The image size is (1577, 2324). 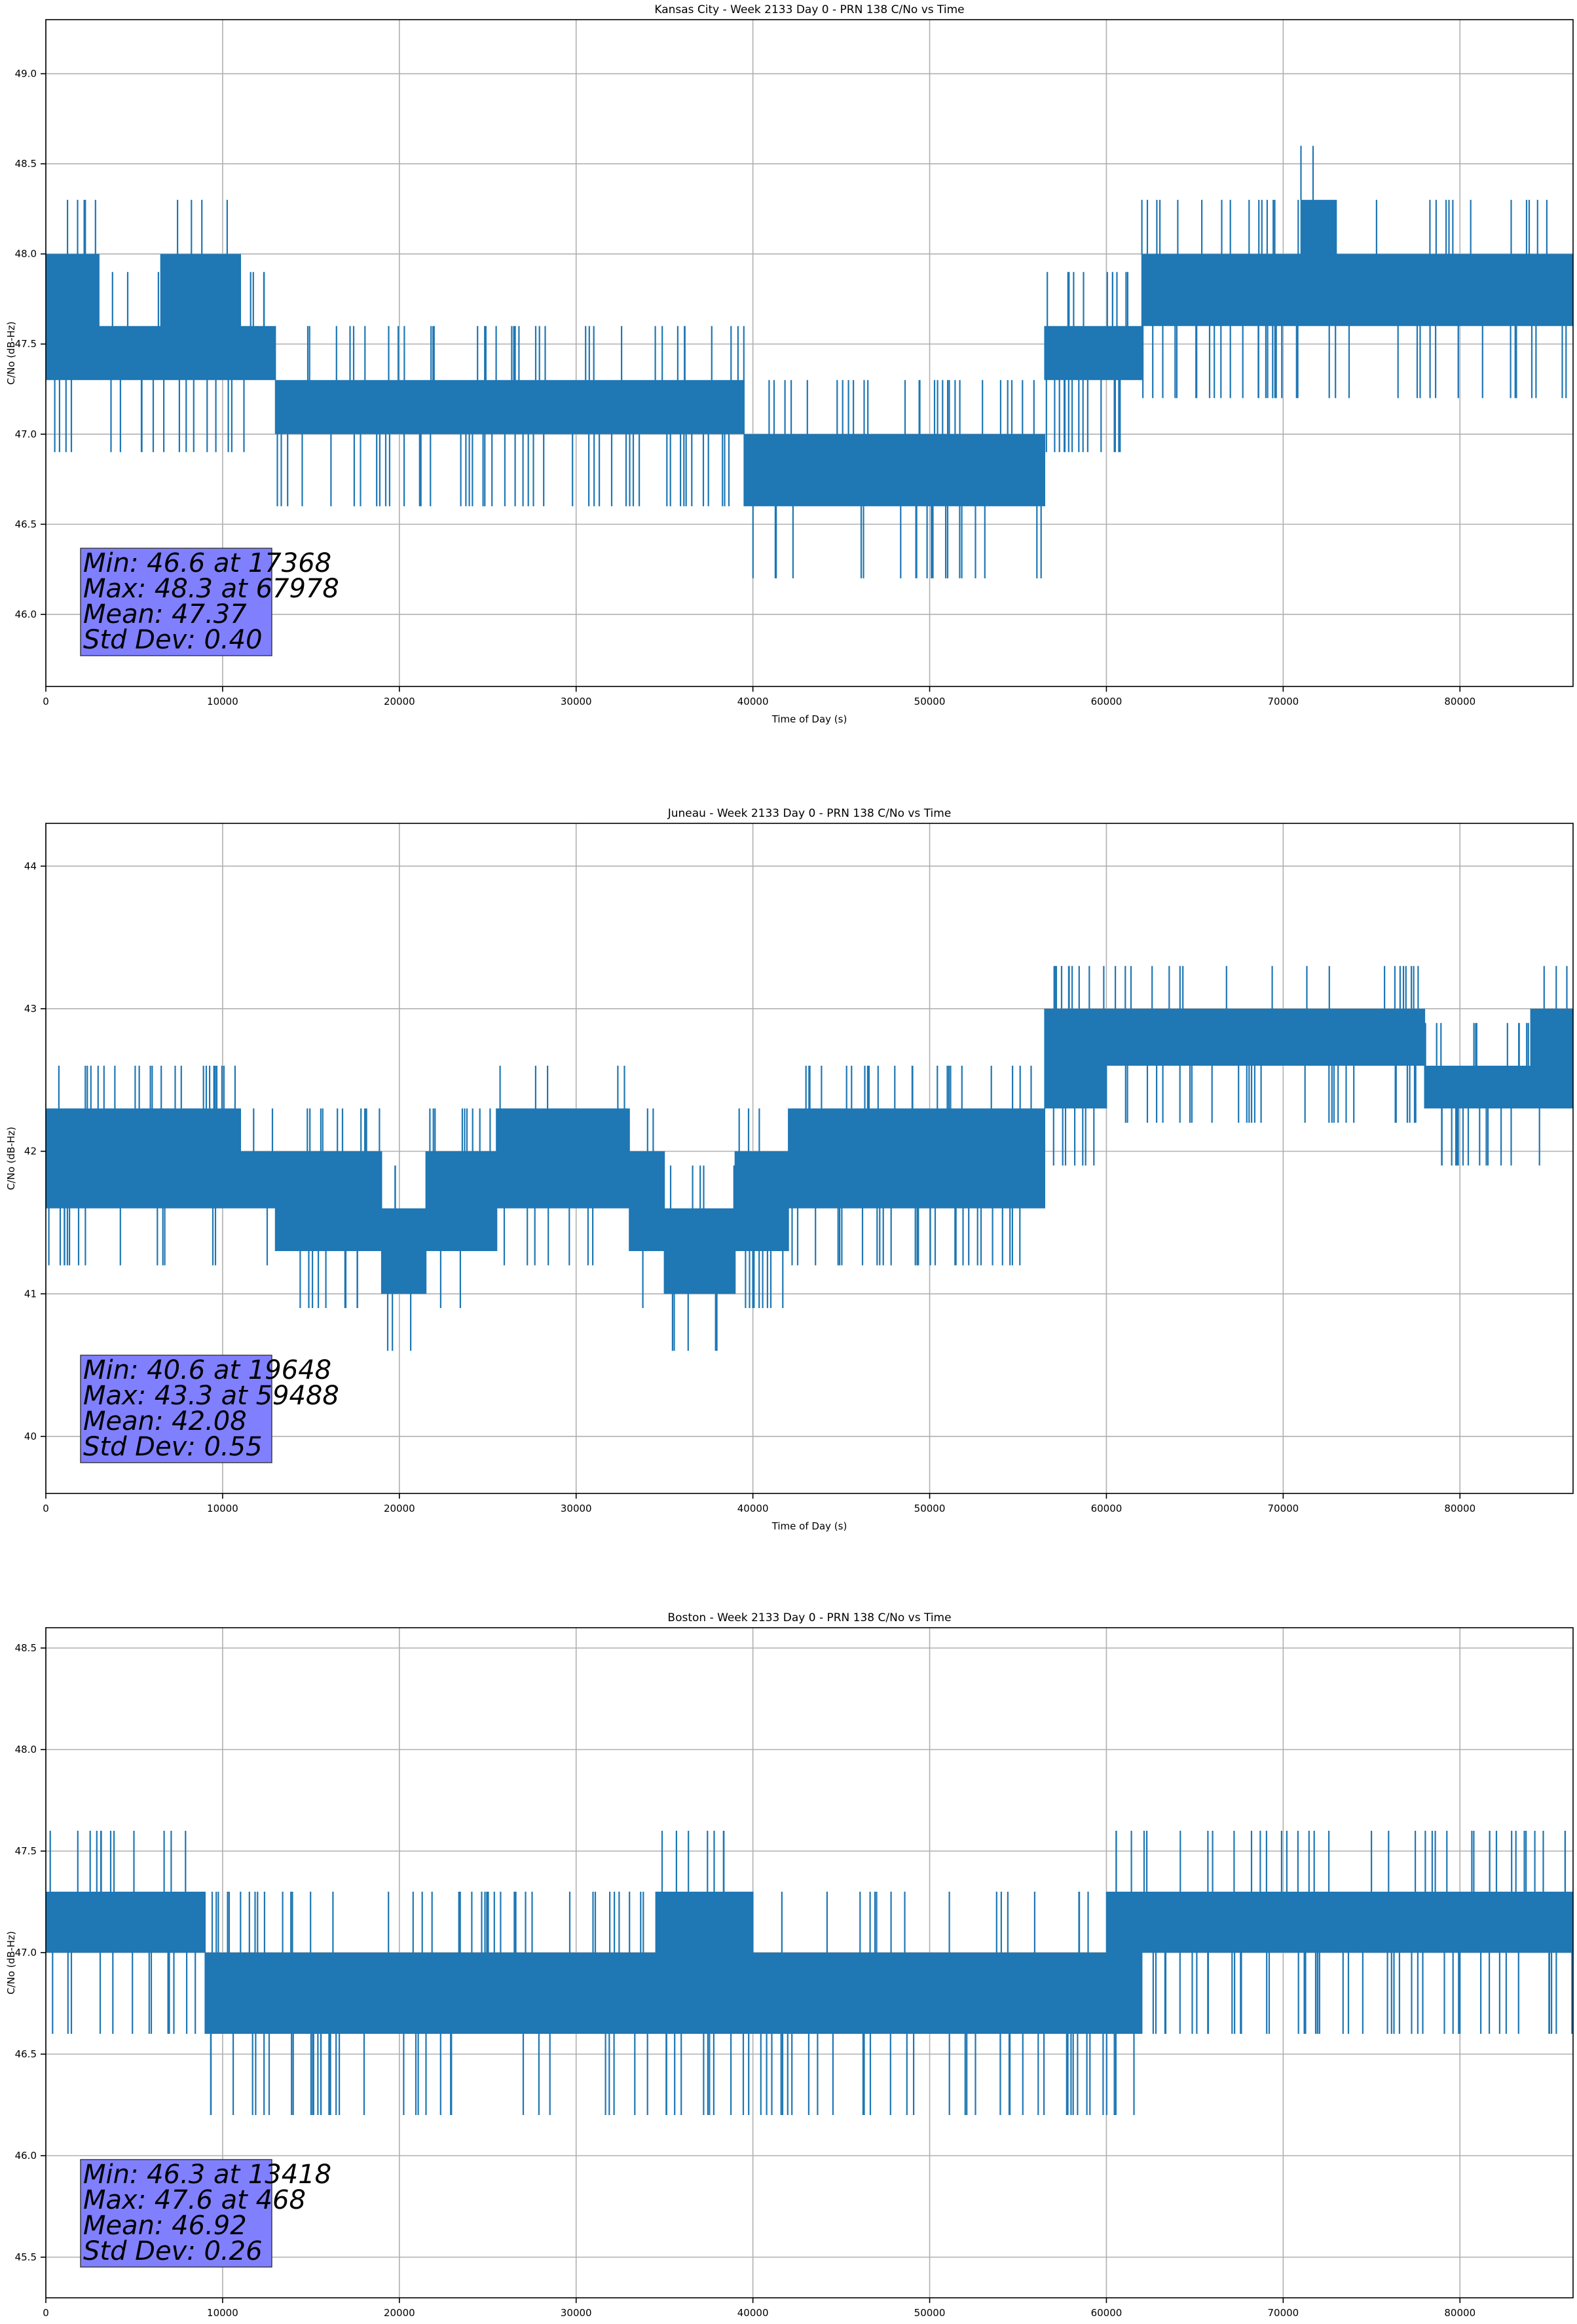 I want to click on y-tick-label: 41, so click(x=30, y=1294).